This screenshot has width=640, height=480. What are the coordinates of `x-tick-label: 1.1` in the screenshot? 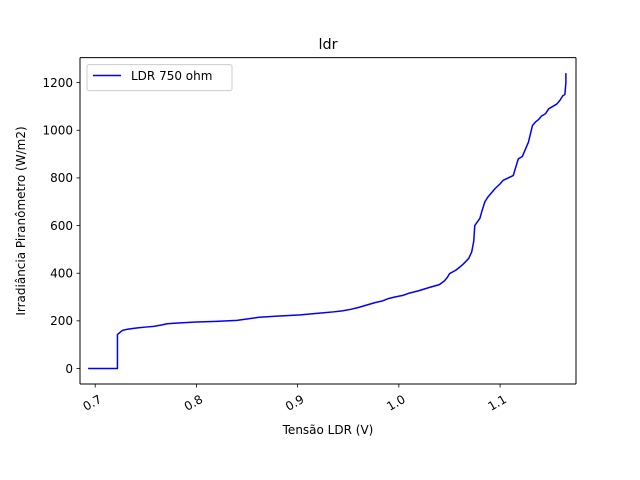 It's located at (497, 403).